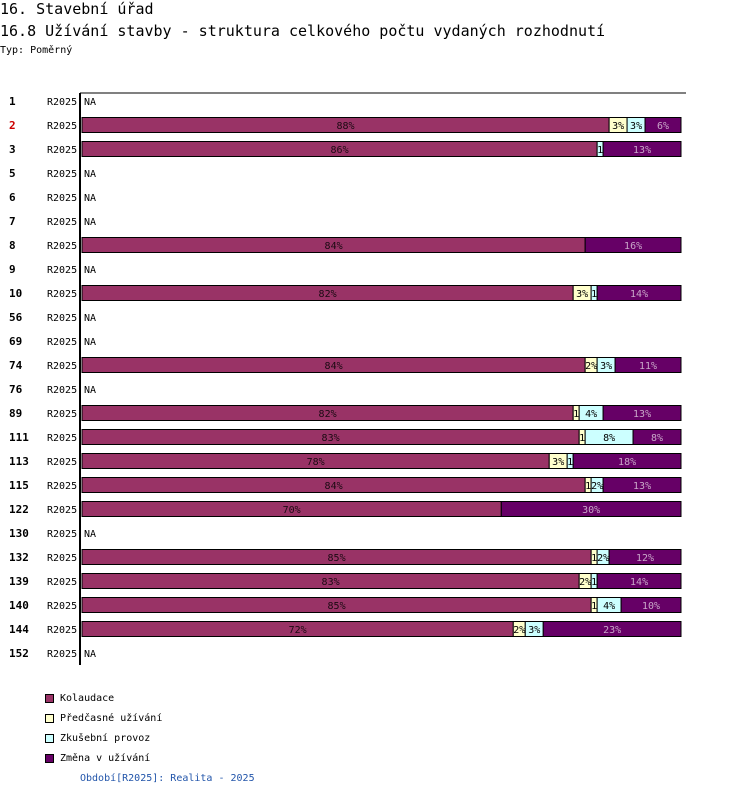  Describe the element at coordinates (298, 630) in the screenshot. I see `data-label: 72%` at that location.